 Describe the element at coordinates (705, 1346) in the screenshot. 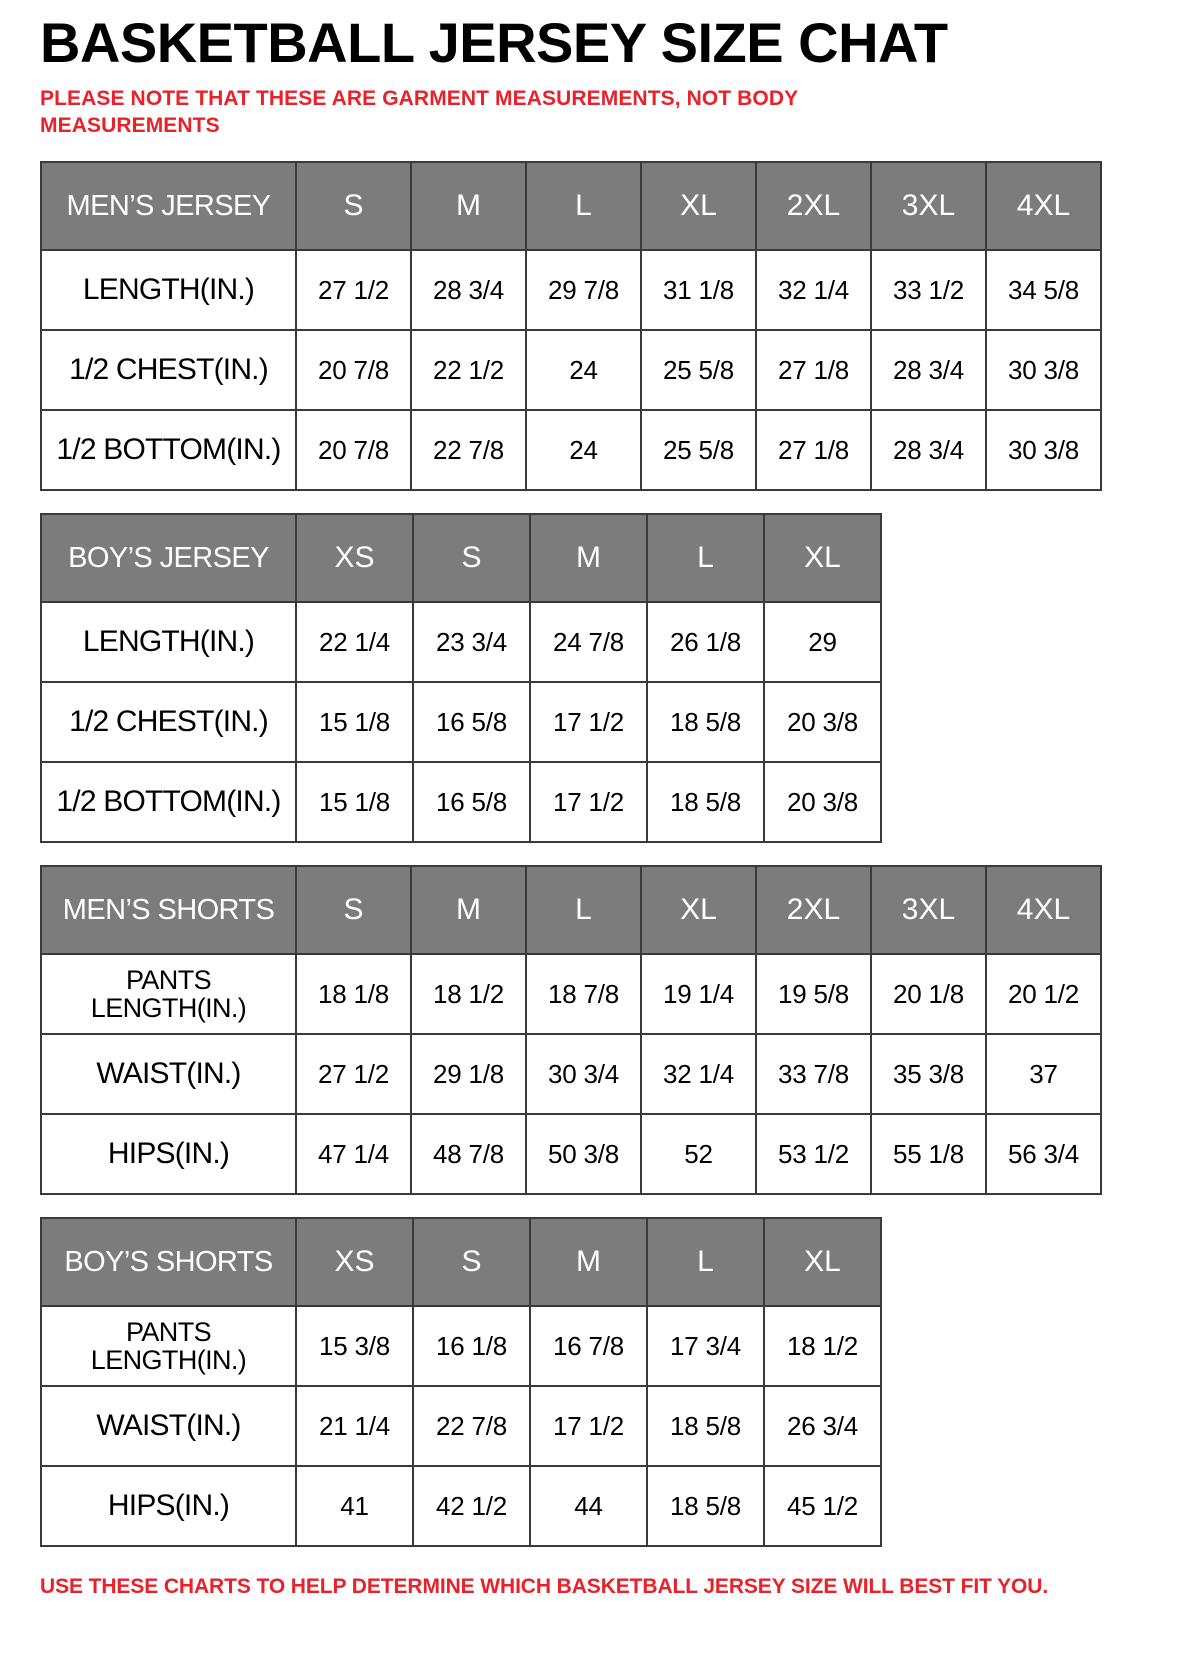

I see `measurement-value: 17 3/4` at that location.